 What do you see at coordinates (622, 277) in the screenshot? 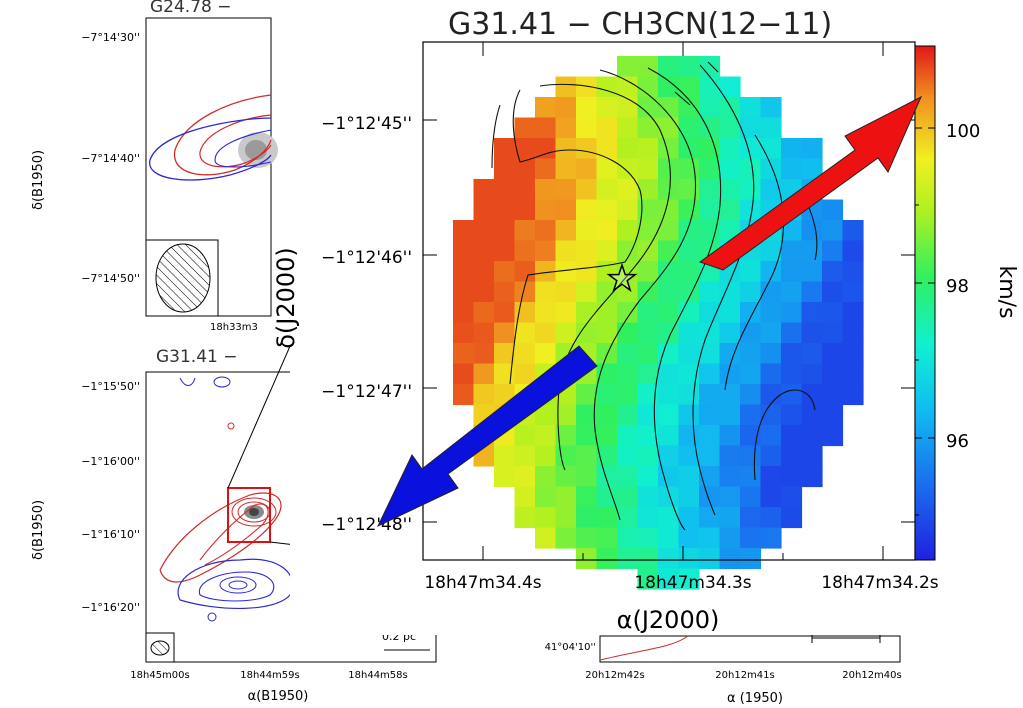
I see `star-marker` at bounding box center [622, 277].